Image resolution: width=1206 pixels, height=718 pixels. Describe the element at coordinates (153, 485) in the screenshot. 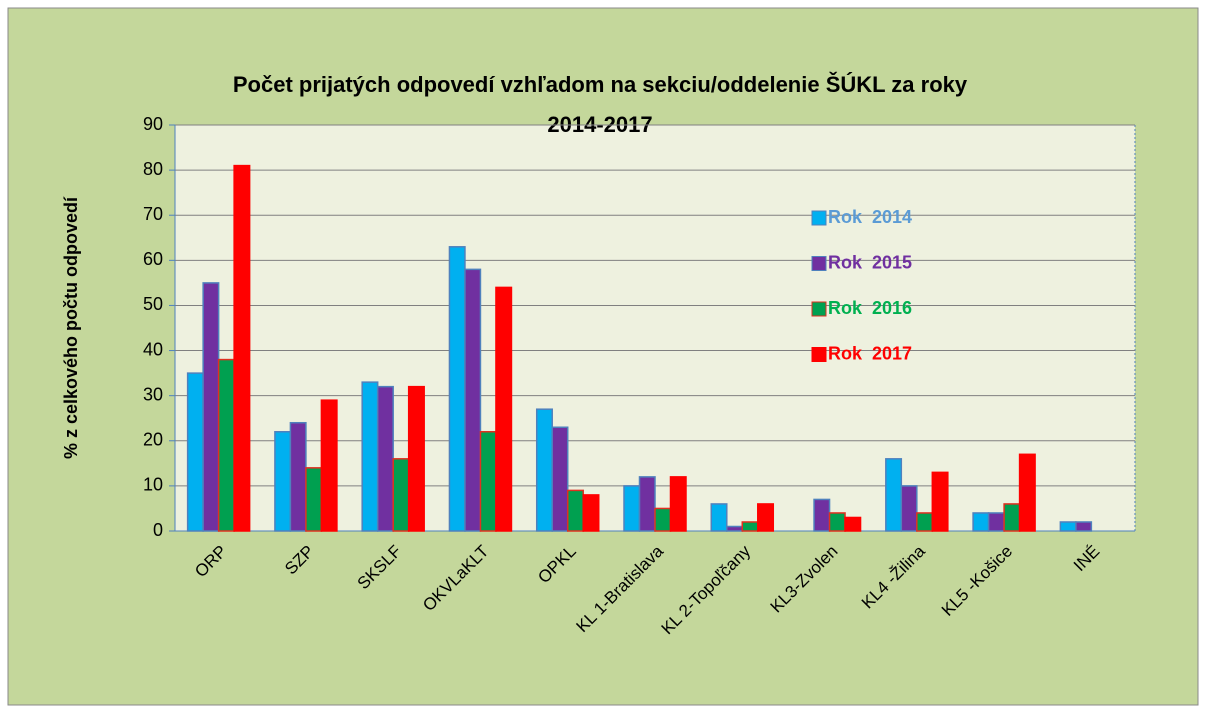

I see `y-tick-label: 10` at that location.